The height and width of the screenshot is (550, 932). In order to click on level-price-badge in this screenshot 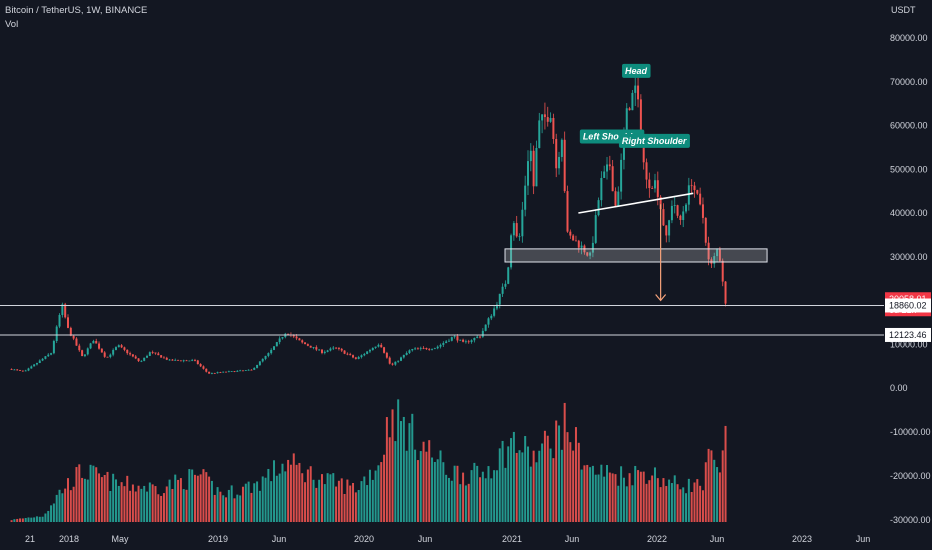, I will do `click(908, 305)`.